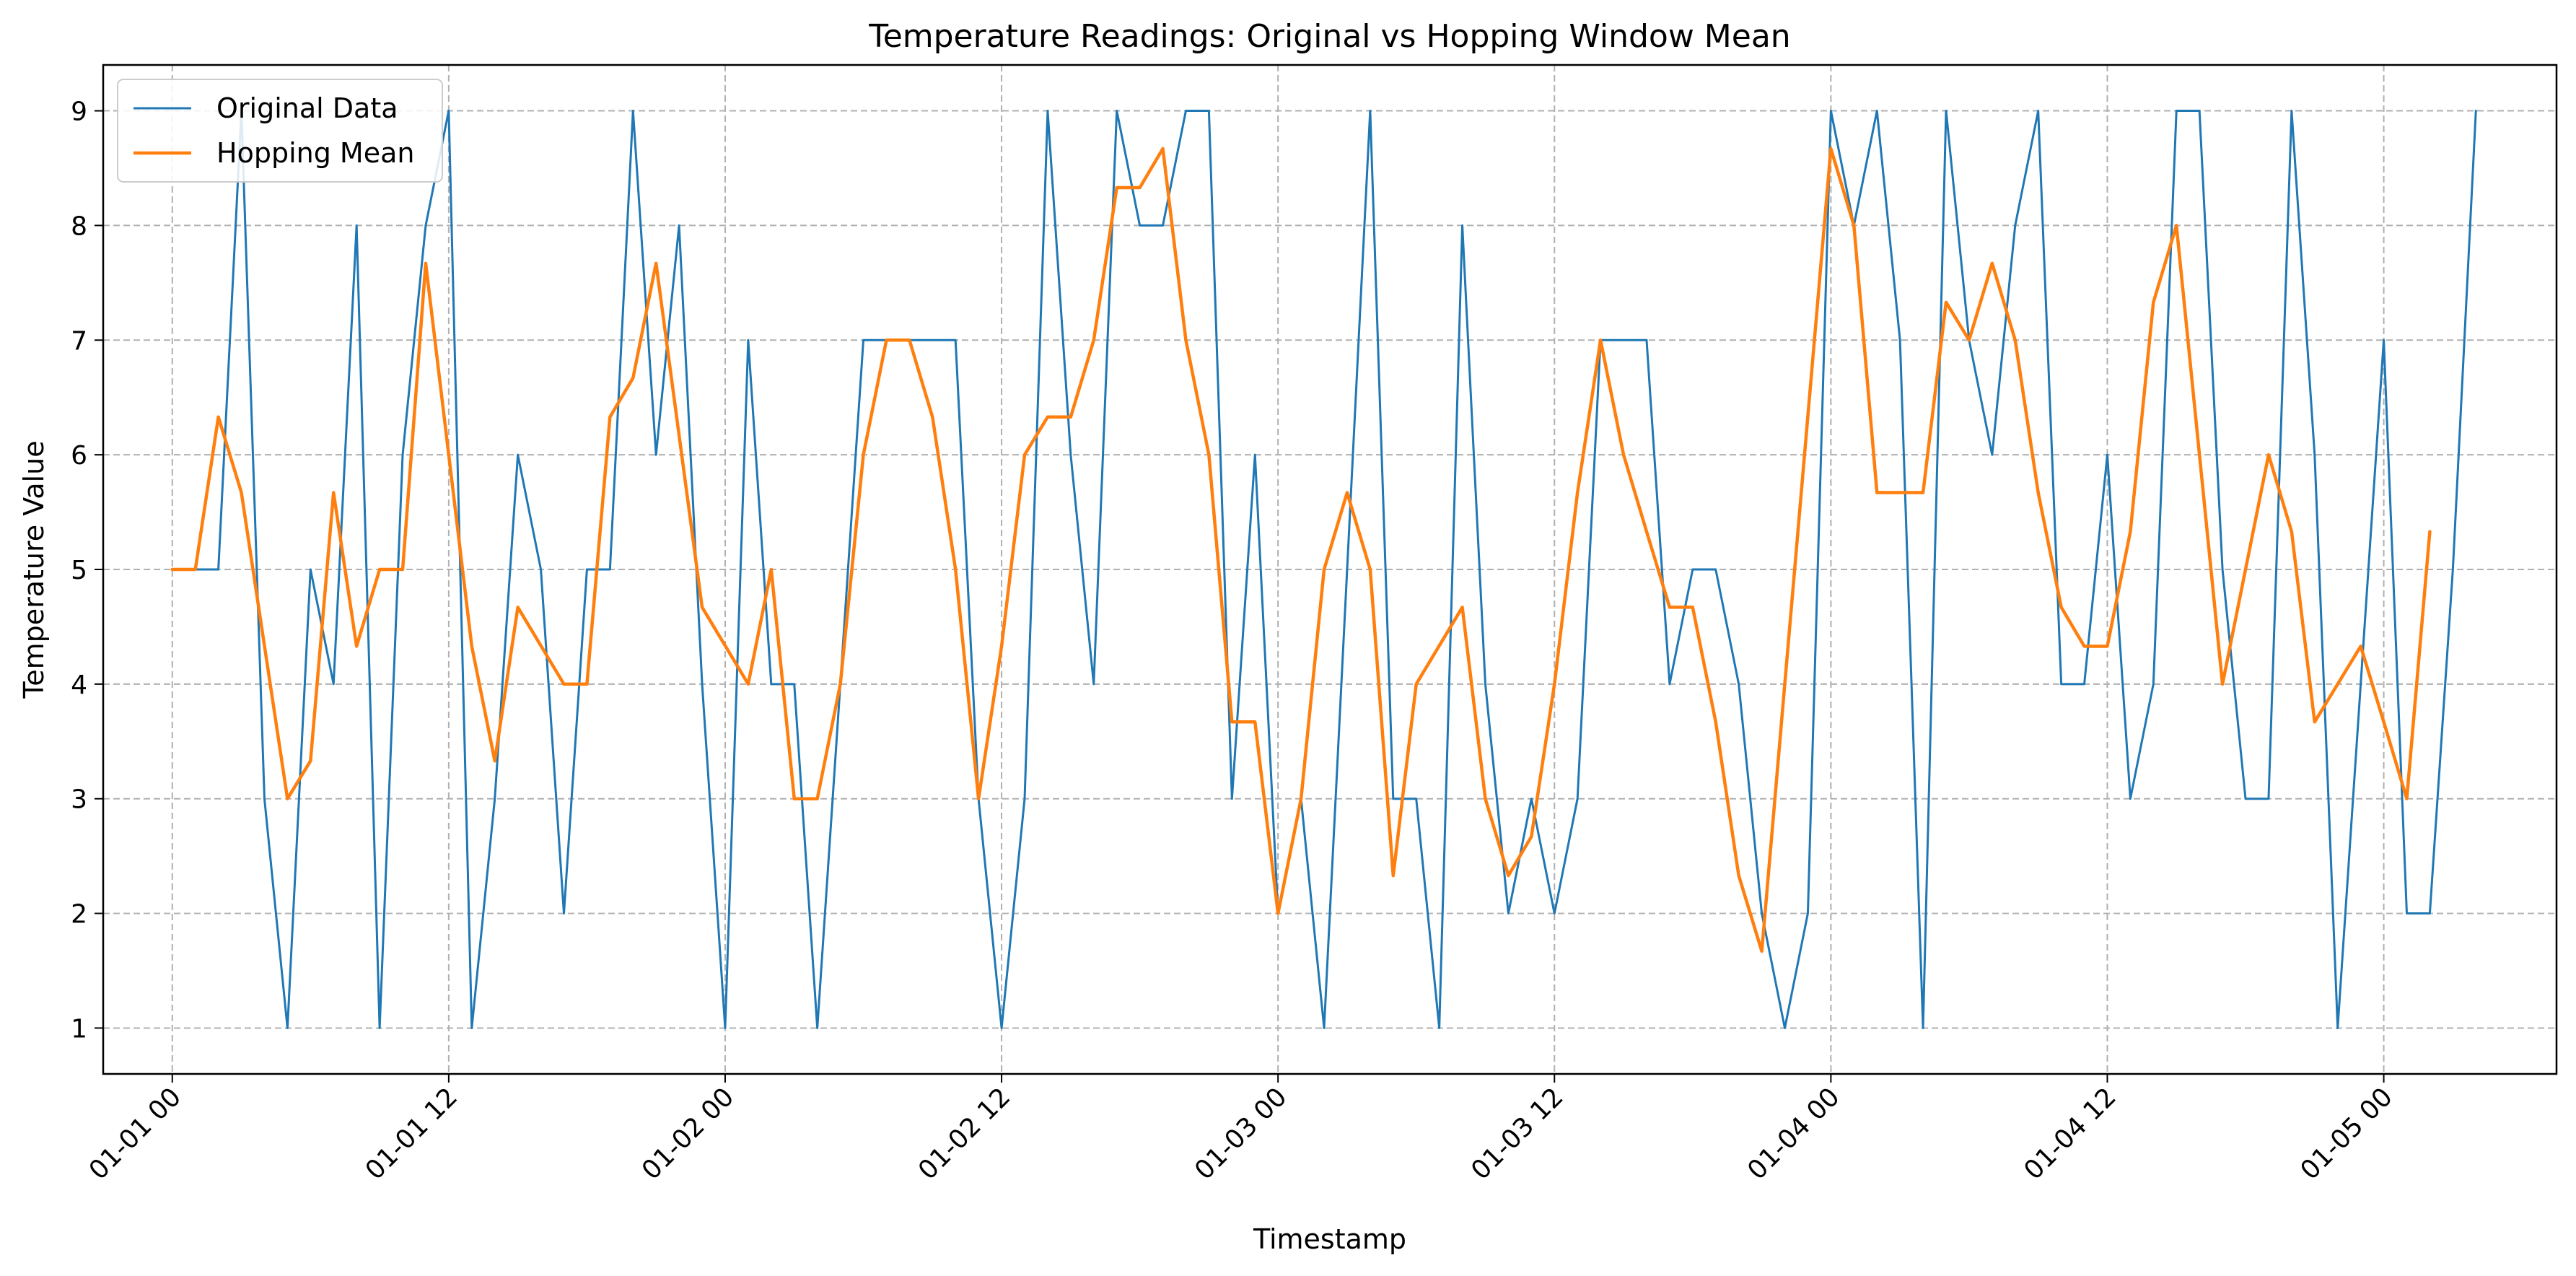 The image size is (2576, 1276). What do you see at coordinates (79, 456) in the screenshot?
I see `y-tick-label: 6` at bounding box center [79, 456].